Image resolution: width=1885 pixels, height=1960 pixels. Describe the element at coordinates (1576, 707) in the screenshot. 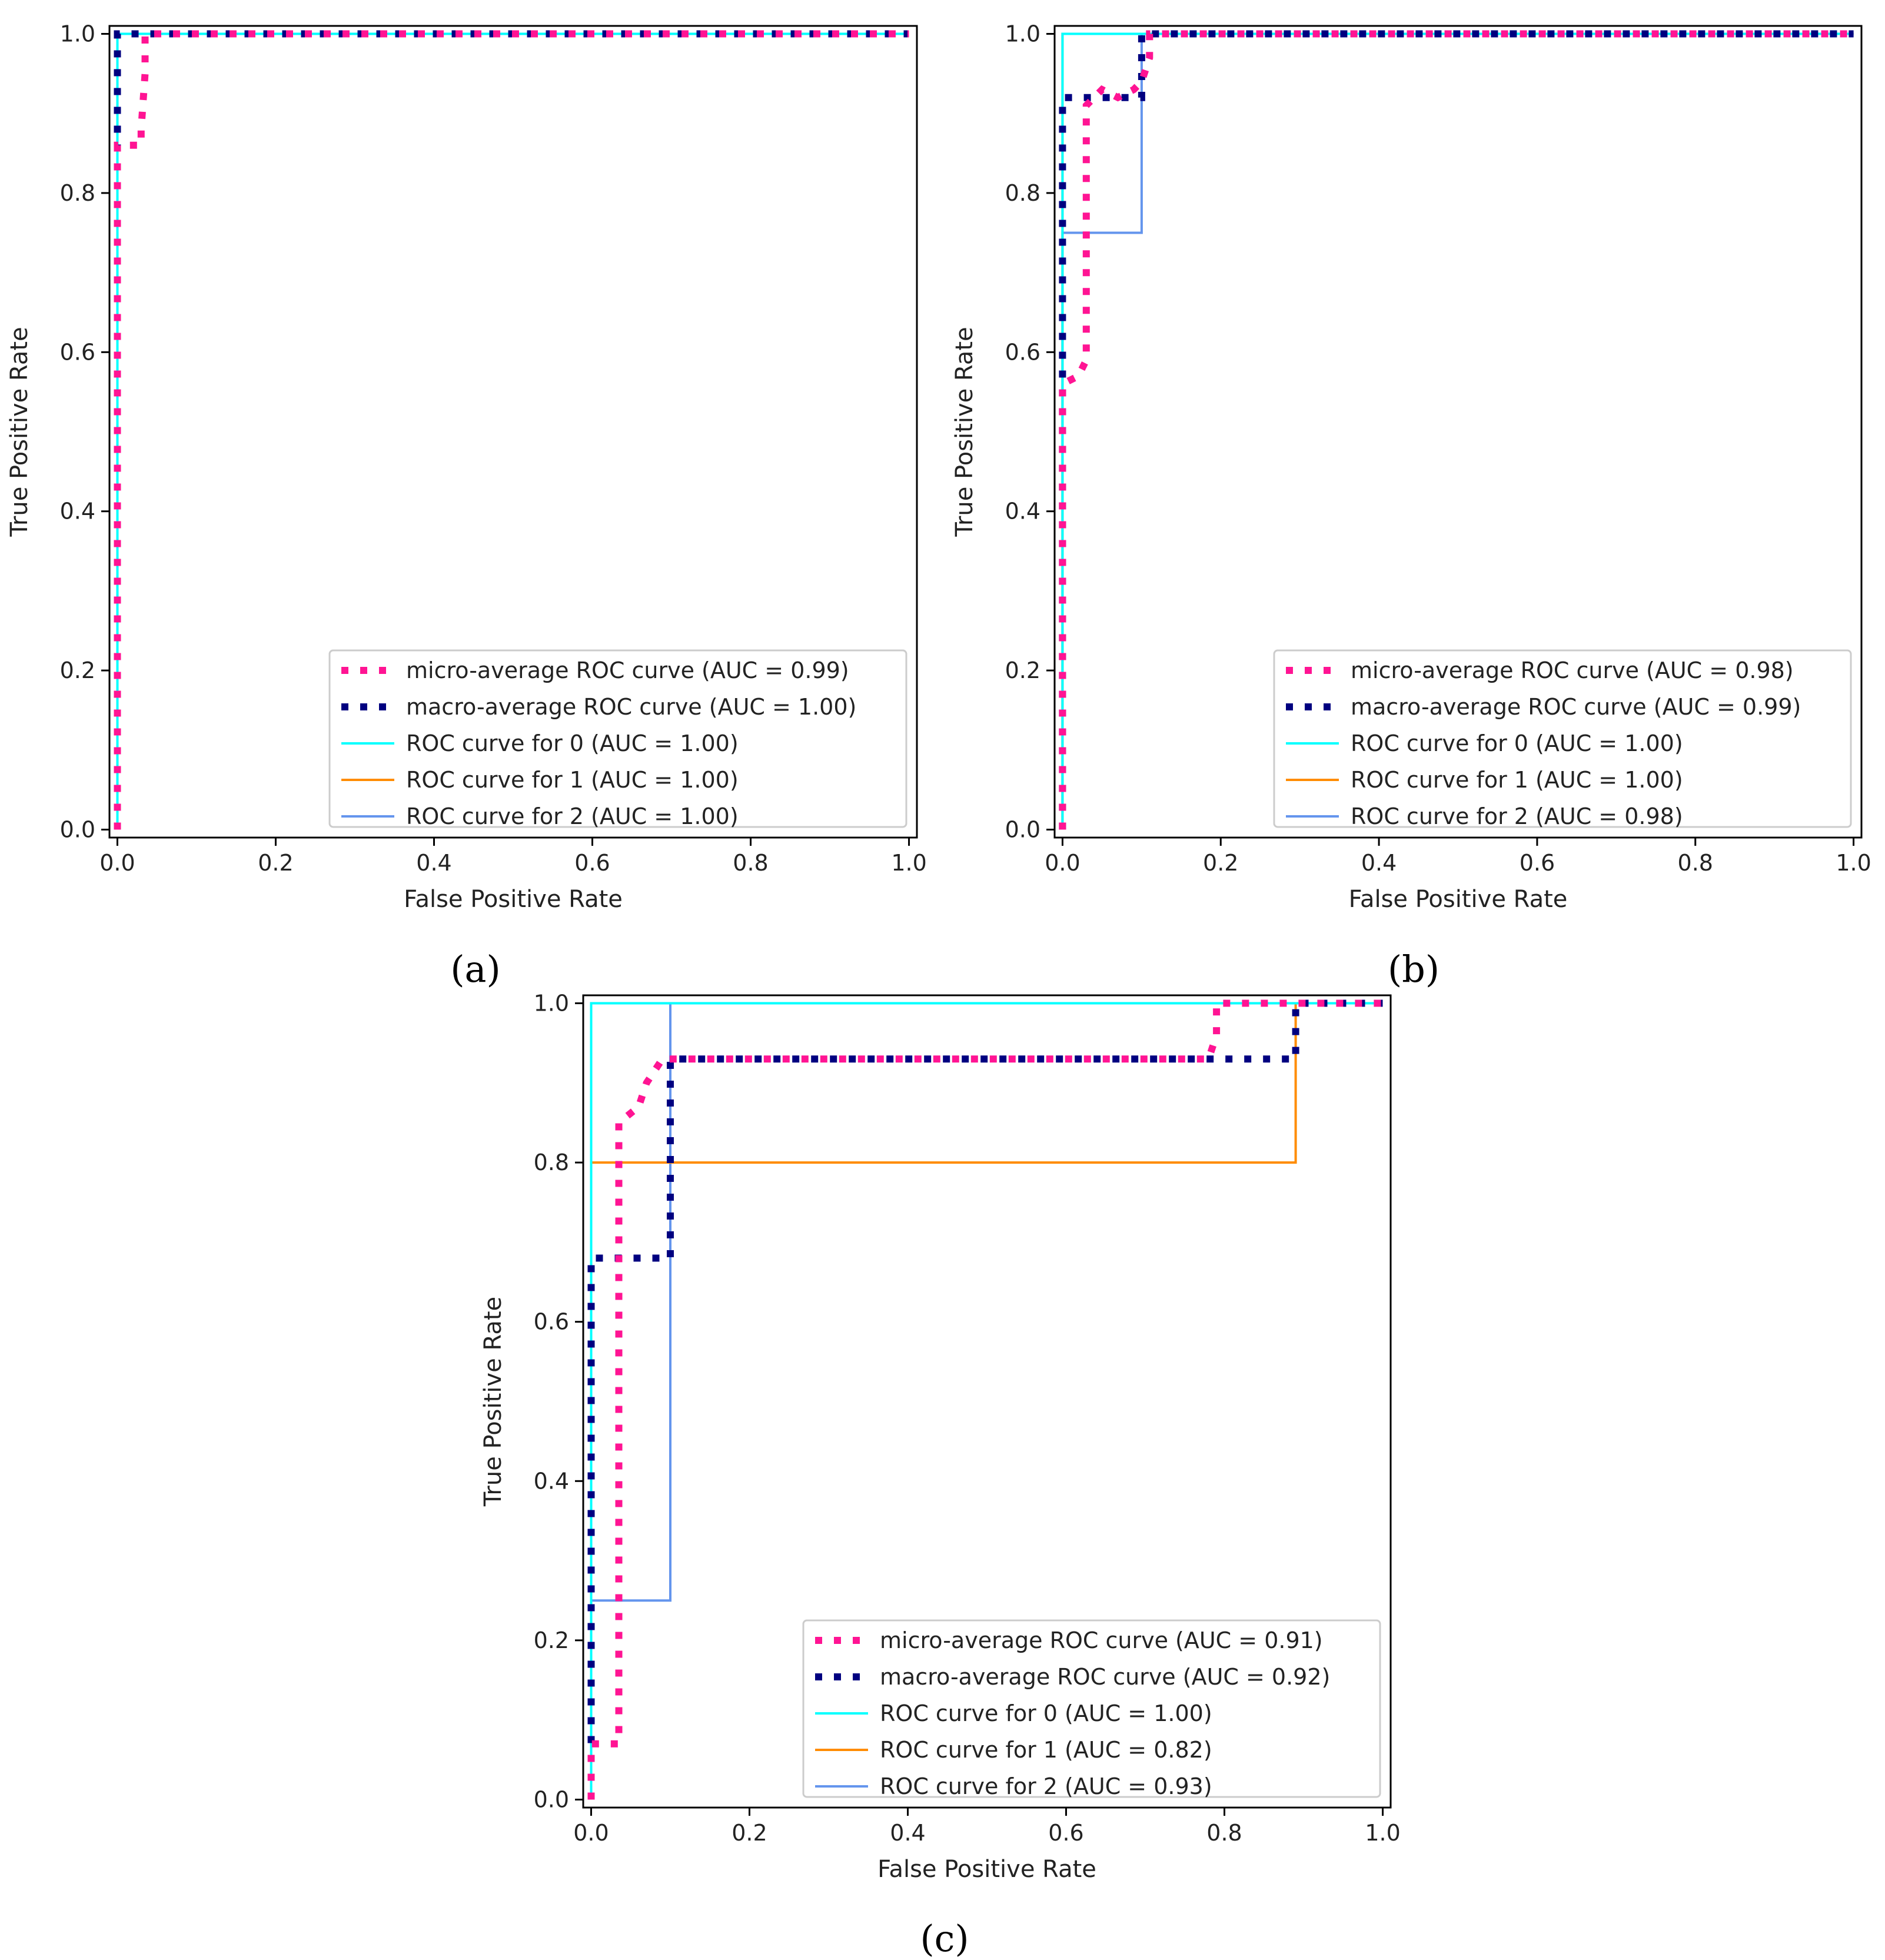

I see `legend-entry-label: macro-average ROC curve (AUC = 0.99)` at that location.